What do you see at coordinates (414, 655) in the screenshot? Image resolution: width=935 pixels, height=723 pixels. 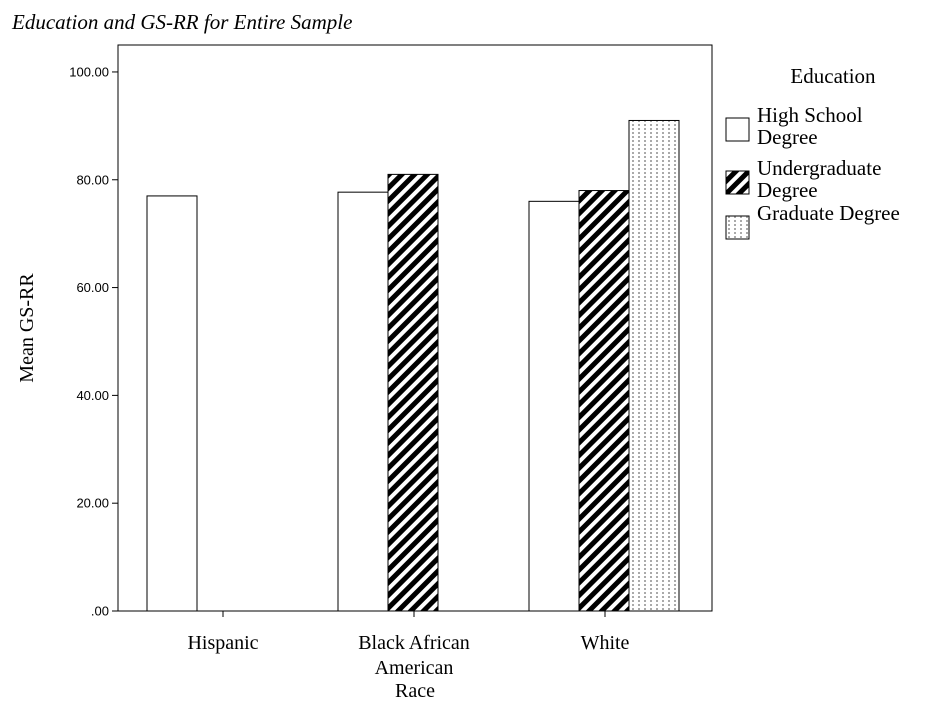 I see `x-category-label: Black African American` at bounding box center [414, 655].